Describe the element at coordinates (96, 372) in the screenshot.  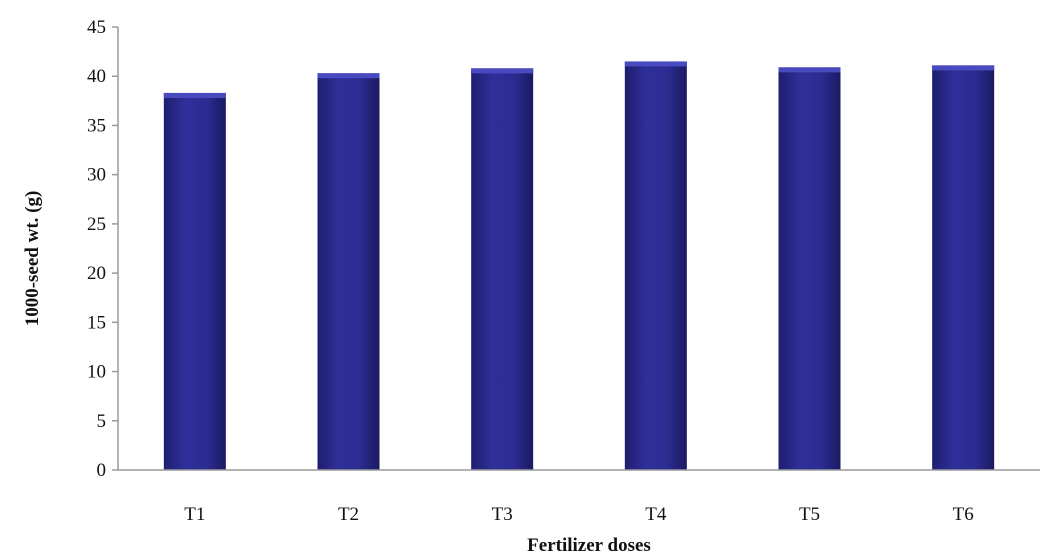
I see `y-tick-label: 10` at that location.